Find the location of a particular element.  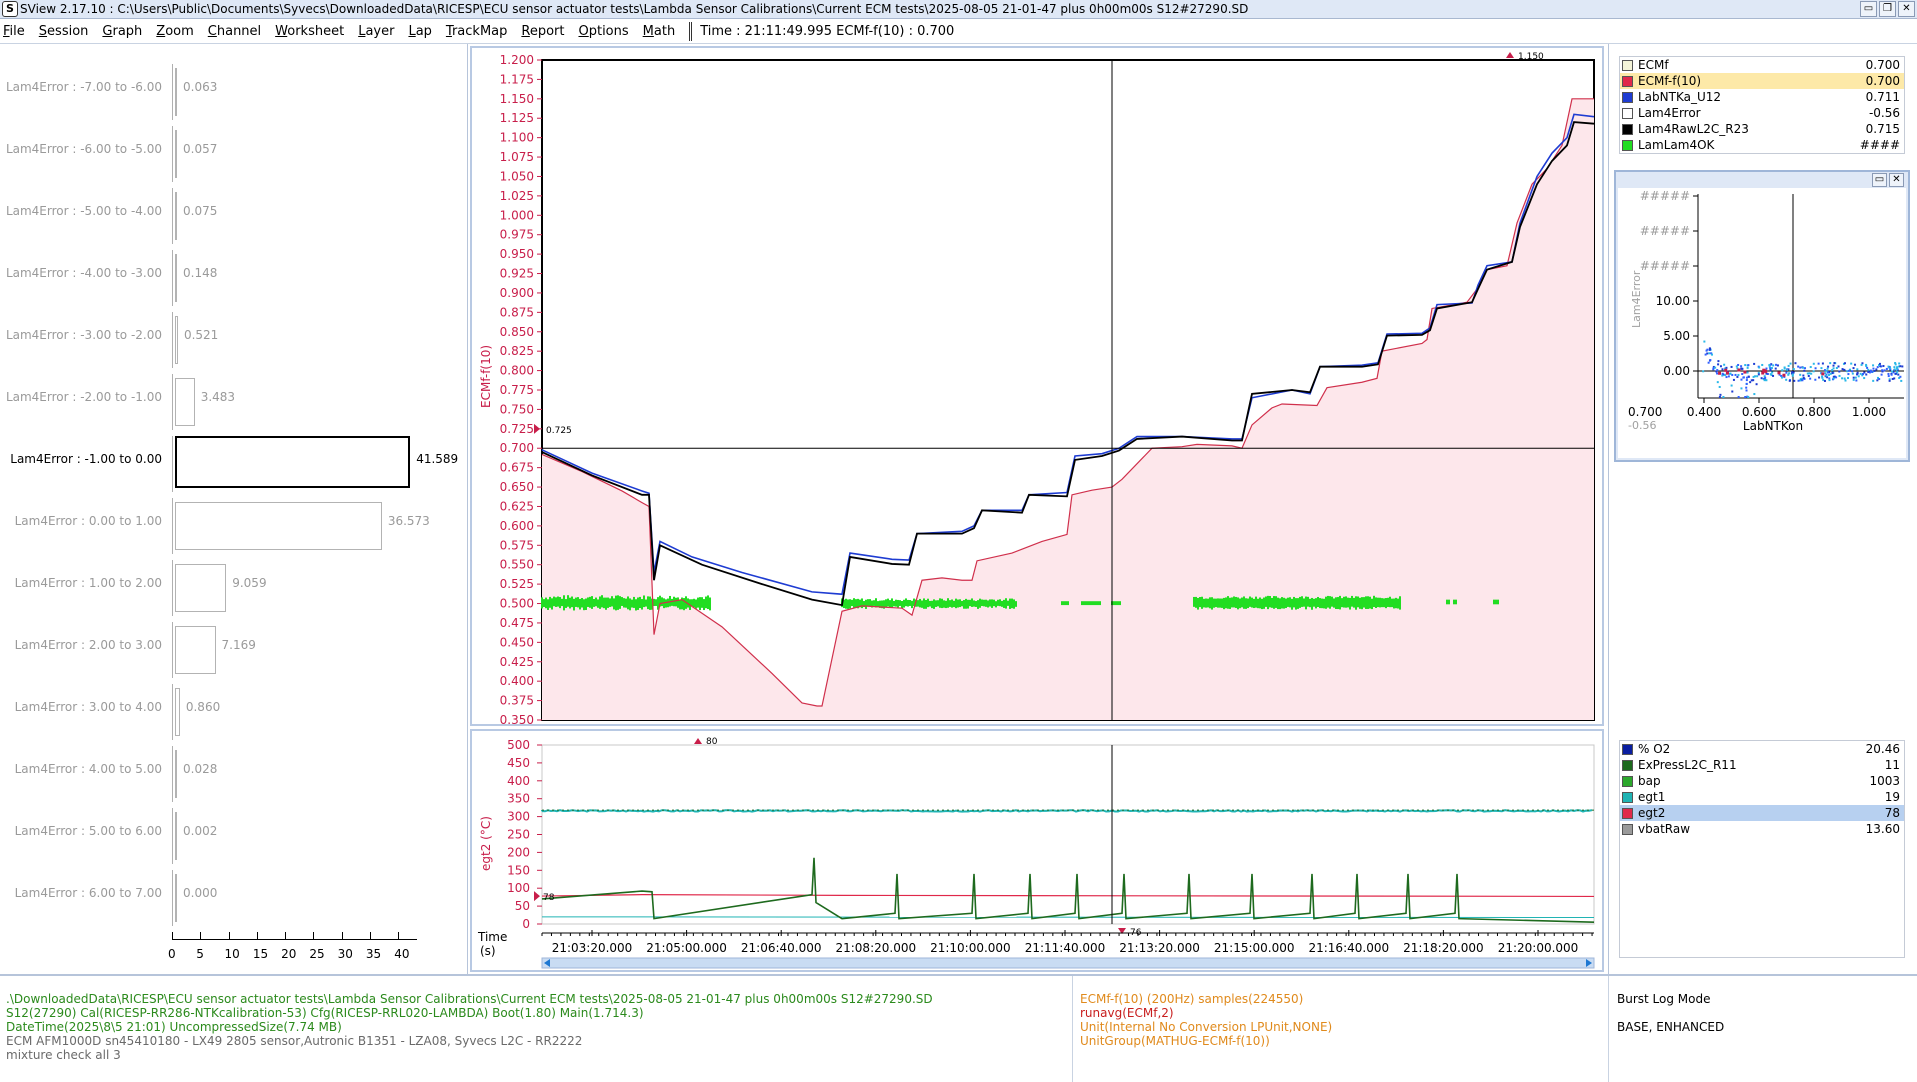

histogram-bar-value: 0.148 is located at coordinates (200, 273).